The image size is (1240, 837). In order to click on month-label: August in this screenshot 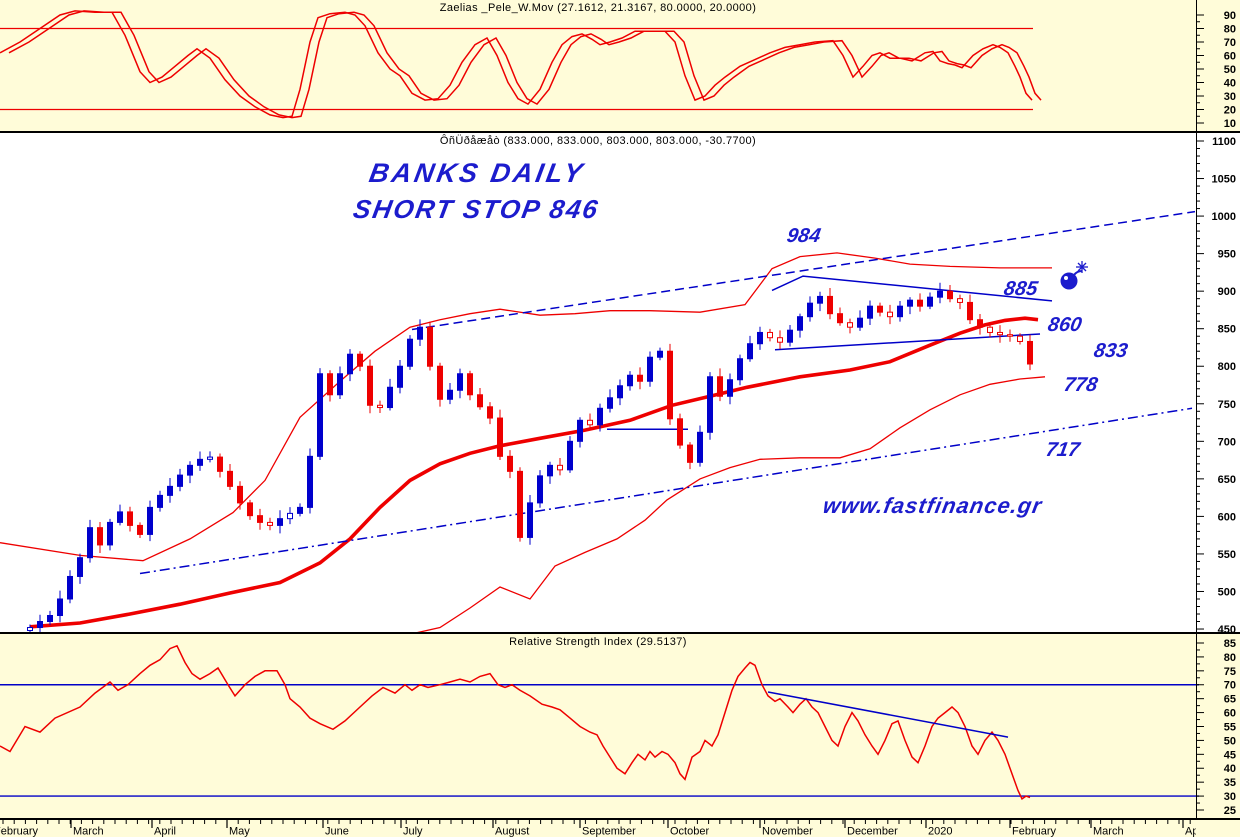, I will do `click(512, 831)`.